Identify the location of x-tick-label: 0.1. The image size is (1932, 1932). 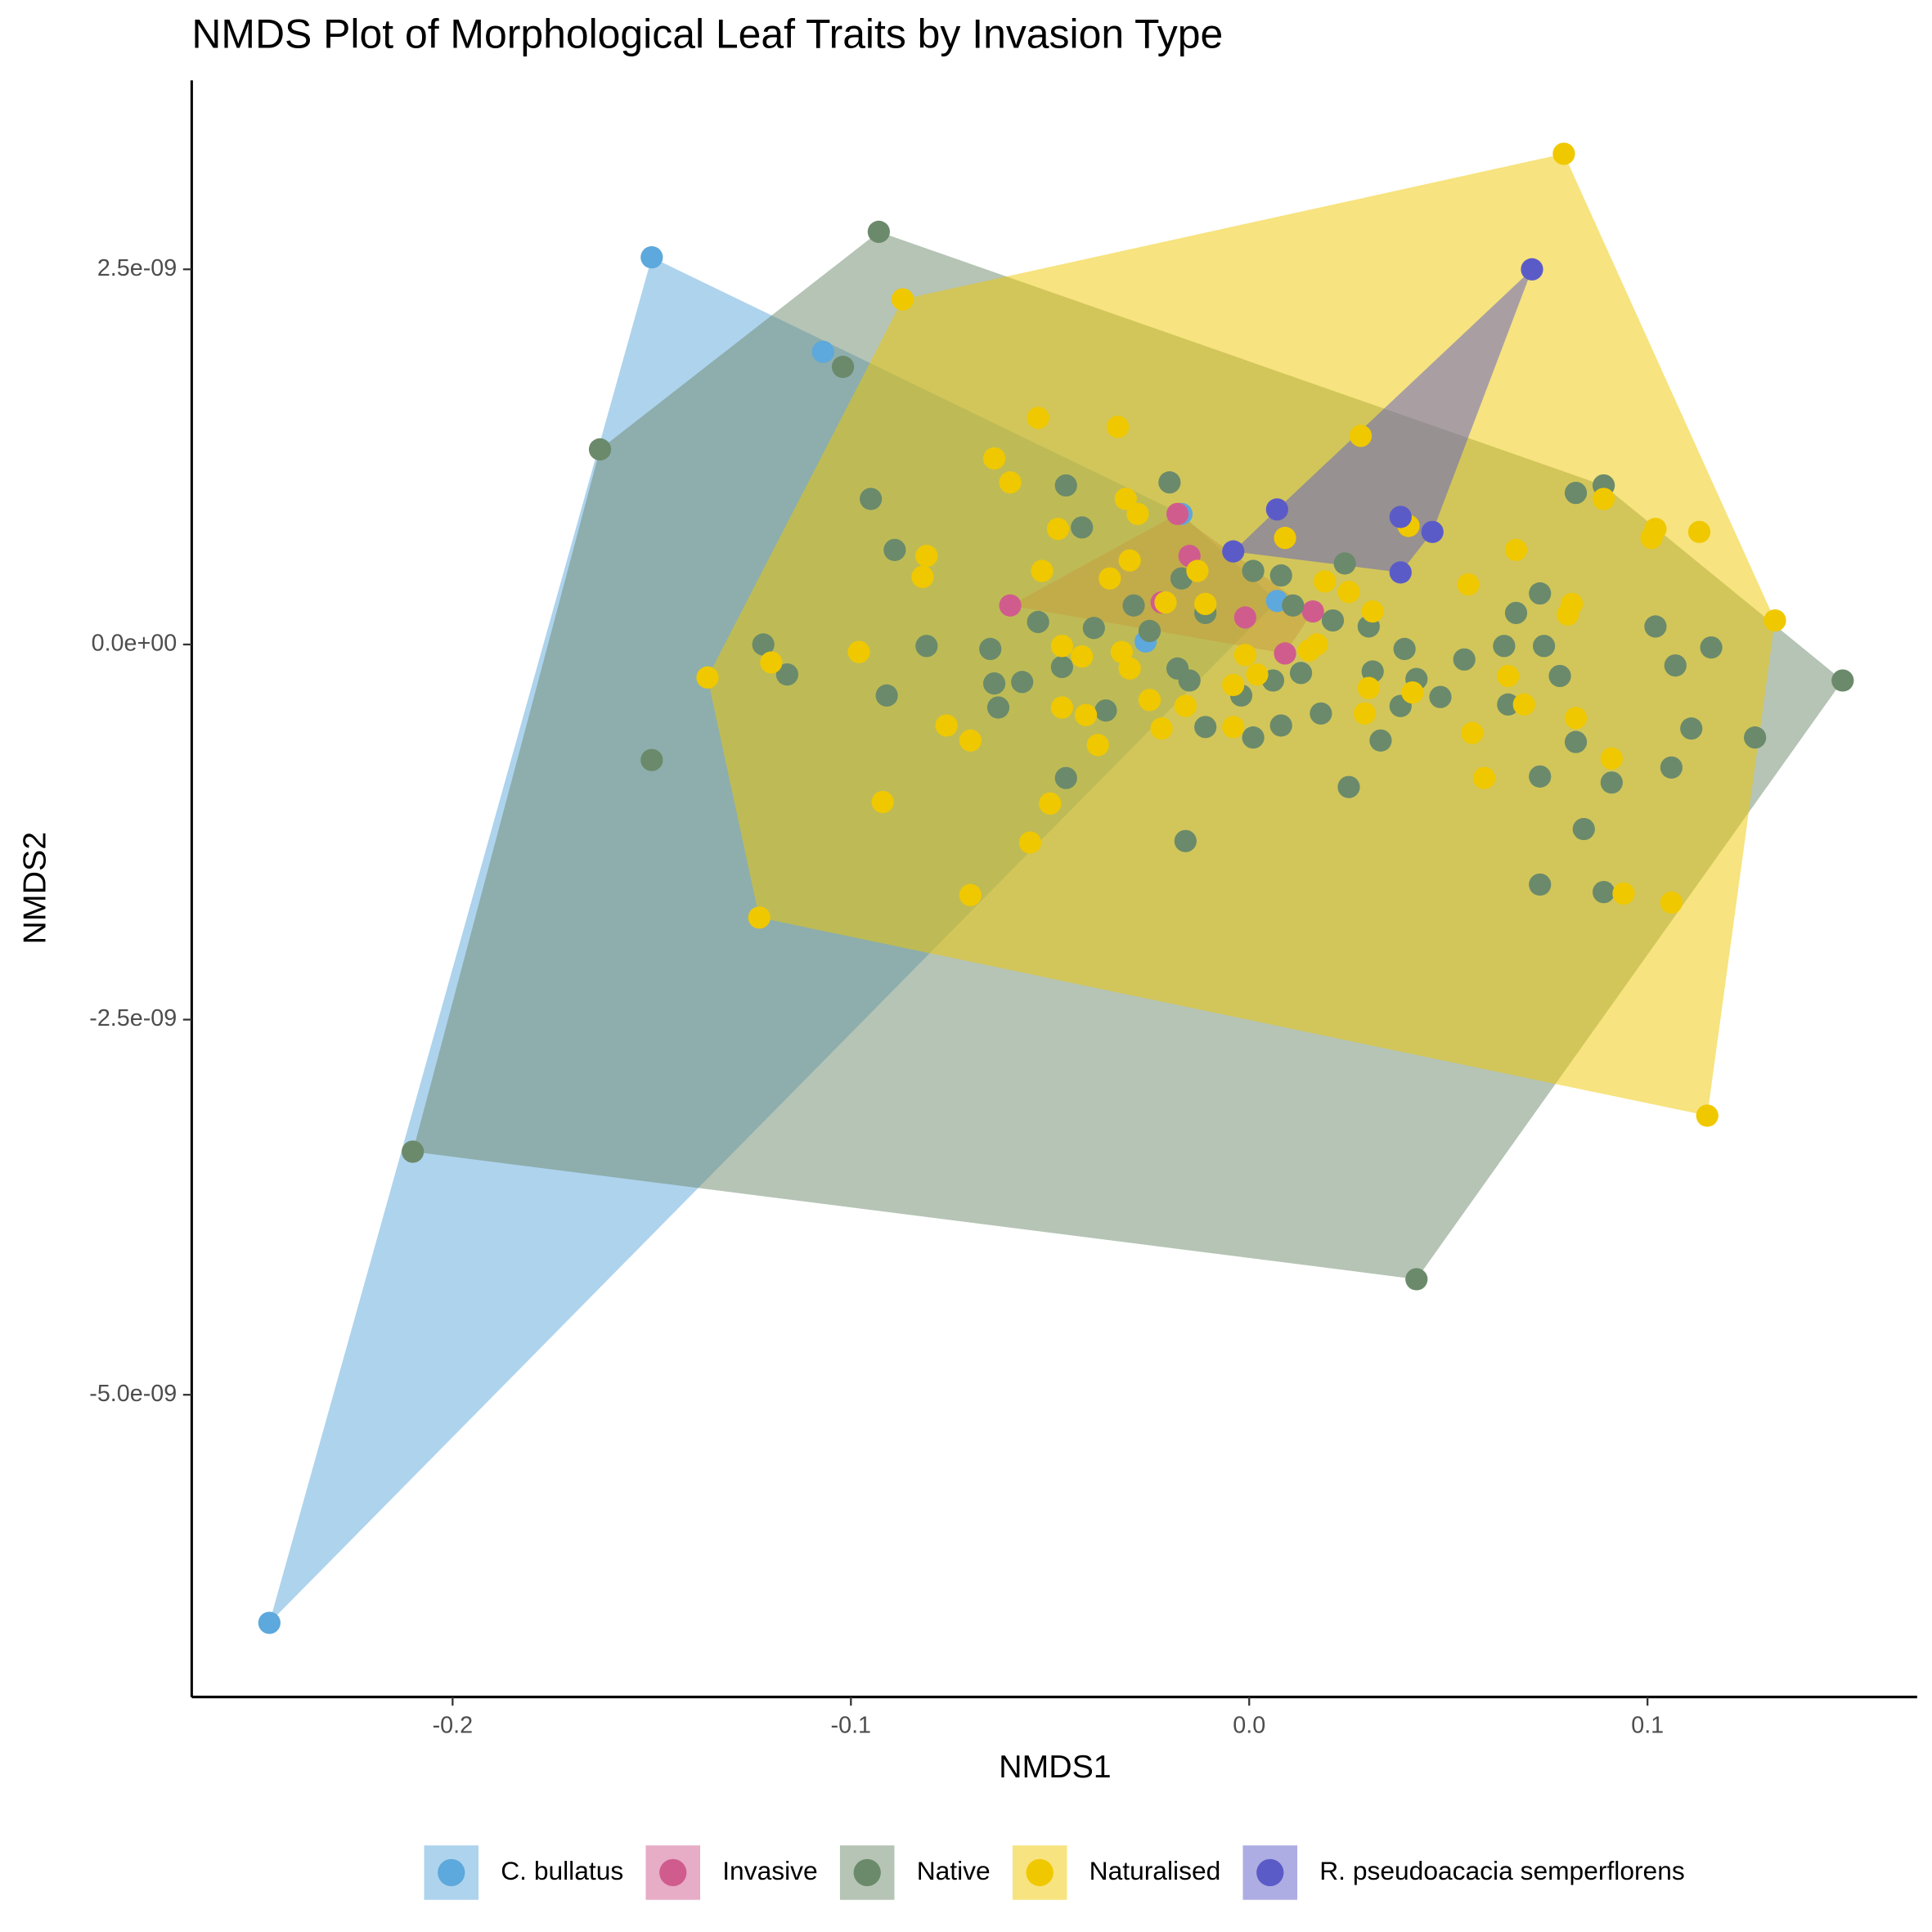
(1648, 1726).